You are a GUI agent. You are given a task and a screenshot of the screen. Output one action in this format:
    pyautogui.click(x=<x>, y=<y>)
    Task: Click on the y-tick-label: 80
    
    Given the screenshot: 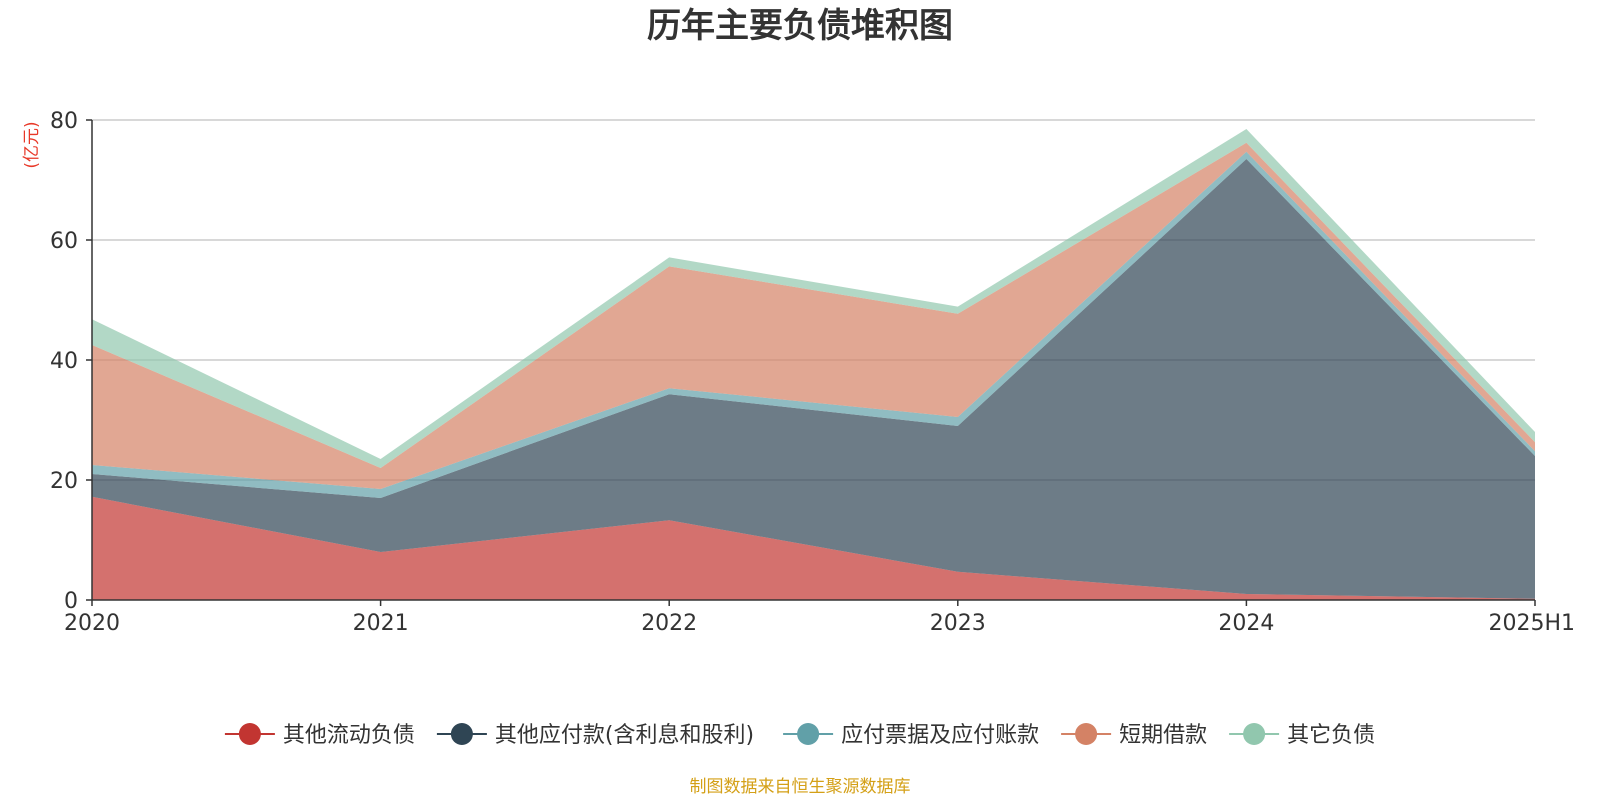 What is the action you would take?
    pyautogui.click(x=64, y=121)
    